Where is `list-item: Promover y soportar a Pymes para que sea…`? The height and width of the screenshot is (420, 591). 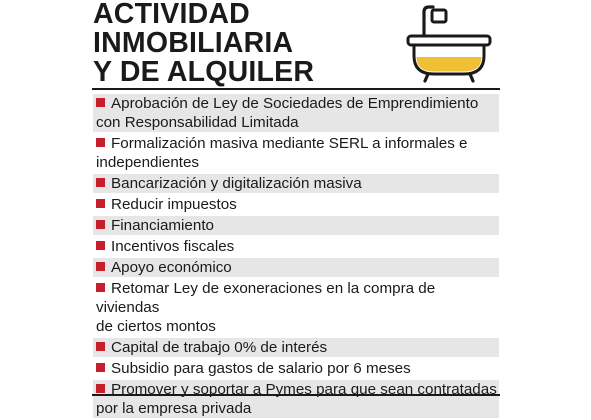
list-item: Promover y soportar a Pymes para que sea… is located at coordinates (296, 399).